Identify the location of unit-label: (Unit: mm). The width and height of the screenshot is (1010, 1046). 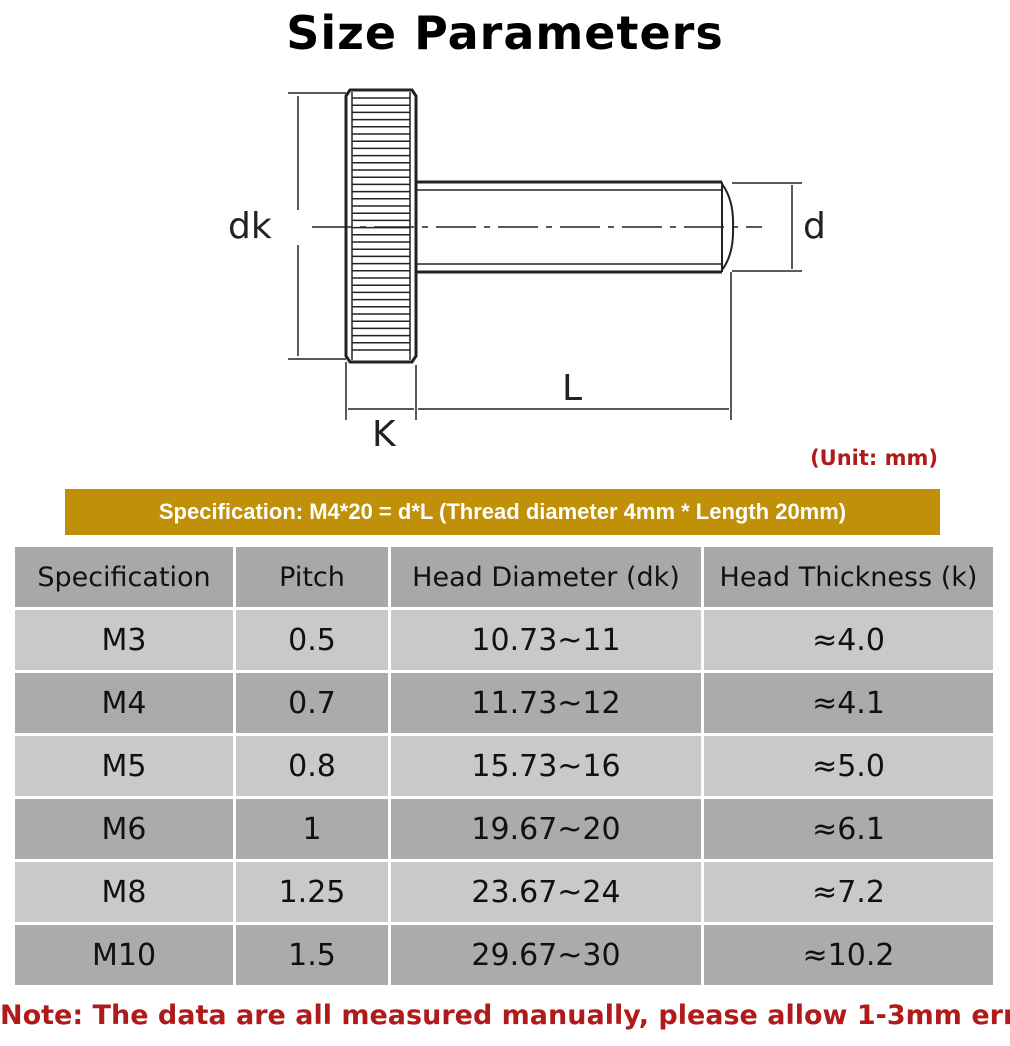
(874, 458).